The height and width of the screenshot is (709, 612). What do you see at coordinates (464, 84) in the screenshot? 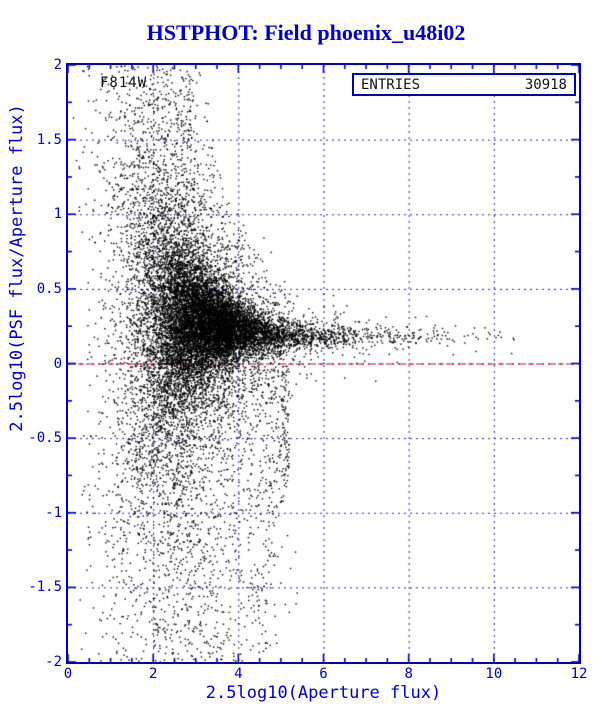
I see `entries-stats-box: ENTRIES 30918` at bounding box center [464, 84].